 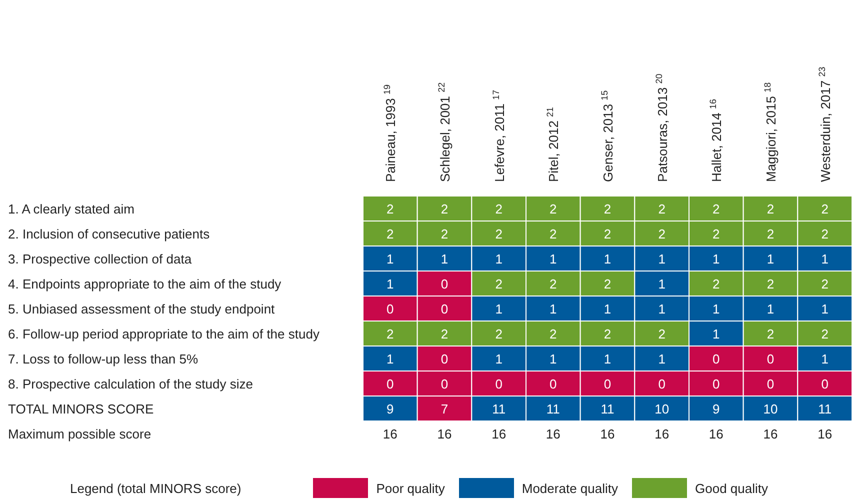 I want to click on category-label: Moderate quality, so click(x=570, y=488).